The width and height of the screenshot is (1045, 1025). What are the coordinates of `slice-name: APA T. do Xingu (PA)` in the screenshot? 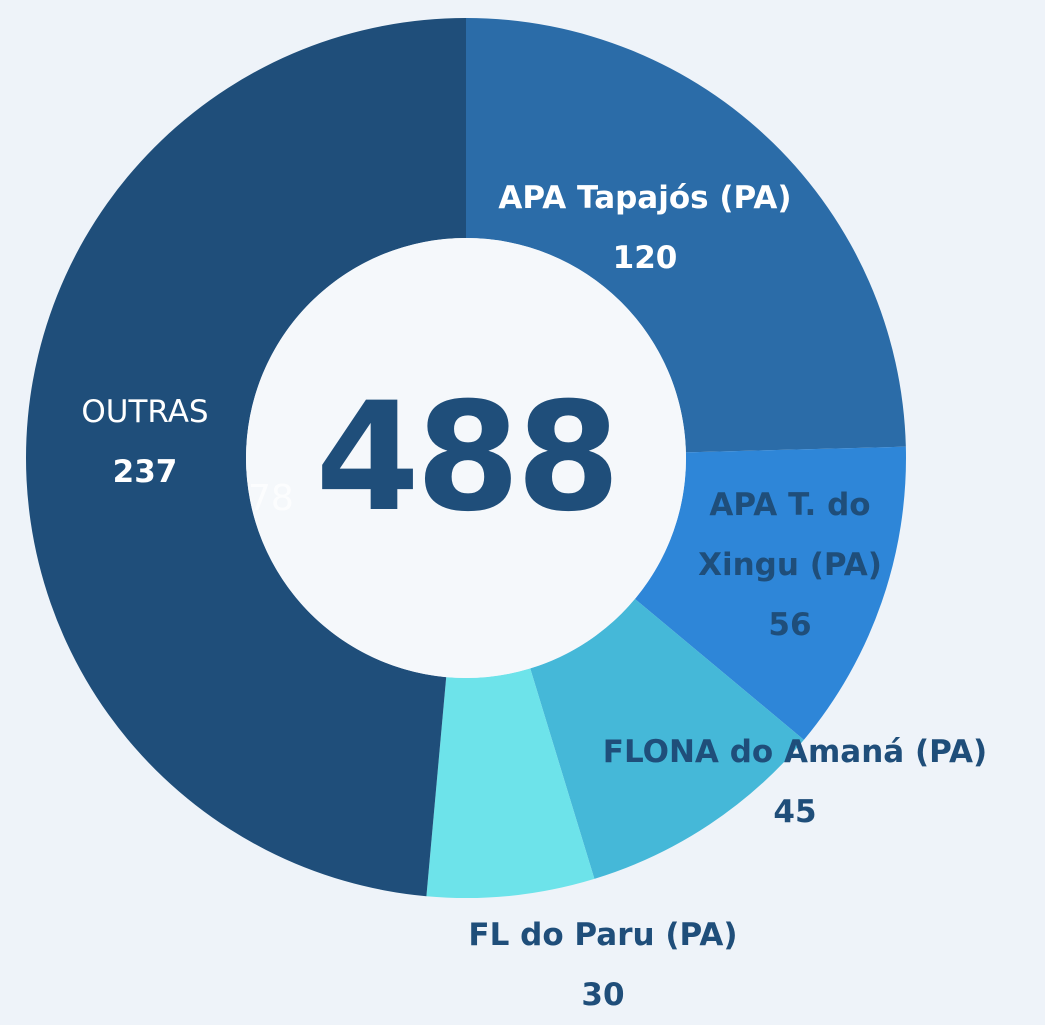 It's located at (790, 535).